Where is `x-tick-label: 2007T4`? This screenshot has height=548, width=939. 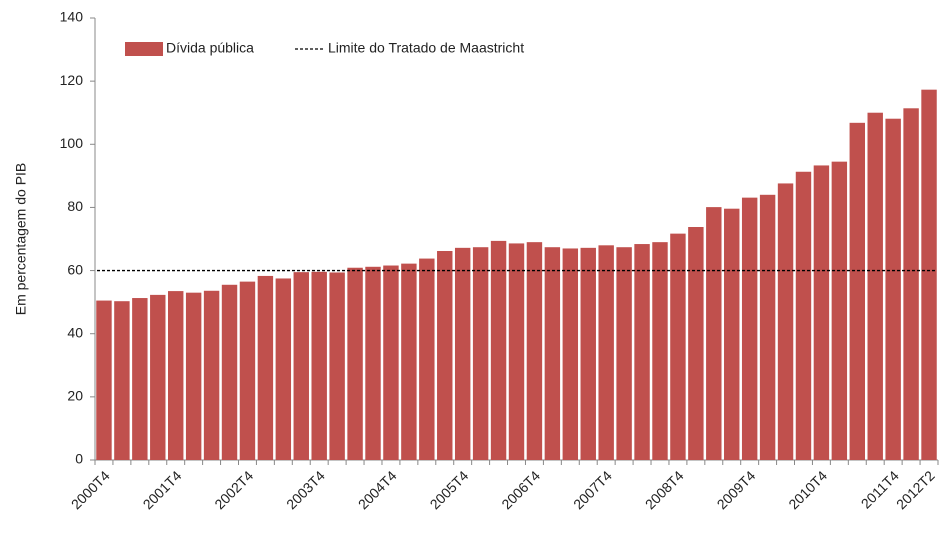
x-tick-label: 2007T4 is located at coordinates (592, 489).